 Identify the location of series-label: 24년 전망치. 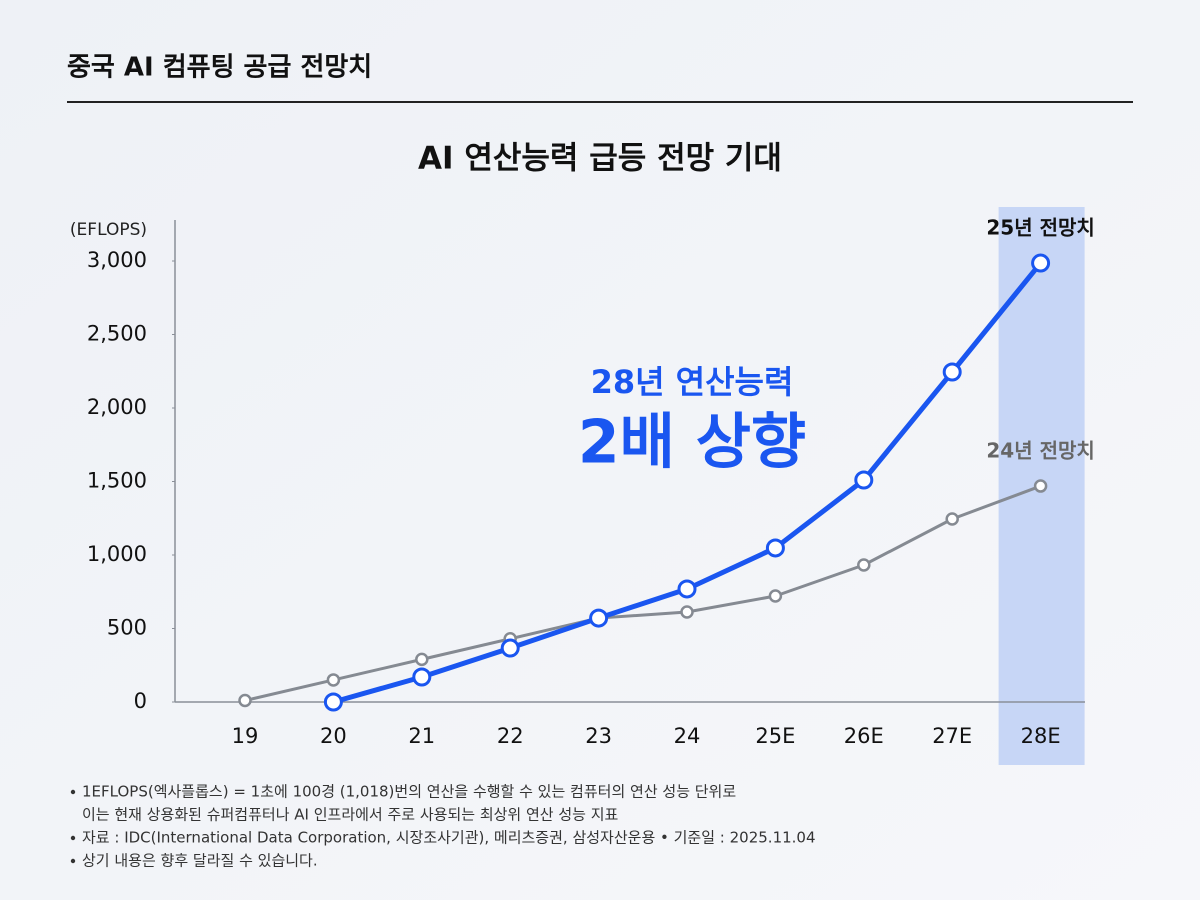
(1040, 451).